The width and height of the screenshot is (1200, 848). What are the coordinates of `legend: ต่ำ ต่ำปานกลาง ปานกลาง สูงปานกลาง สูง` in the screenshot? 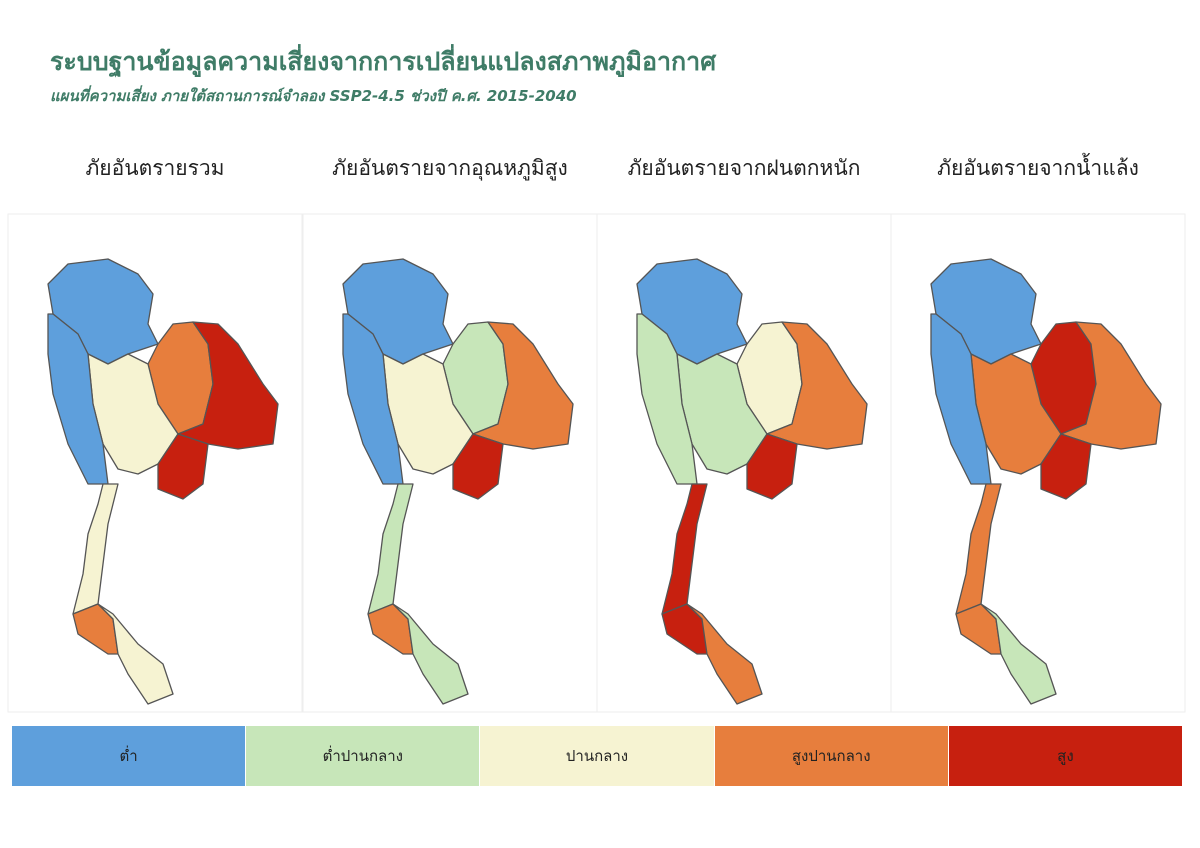 It's located at (598, 756).